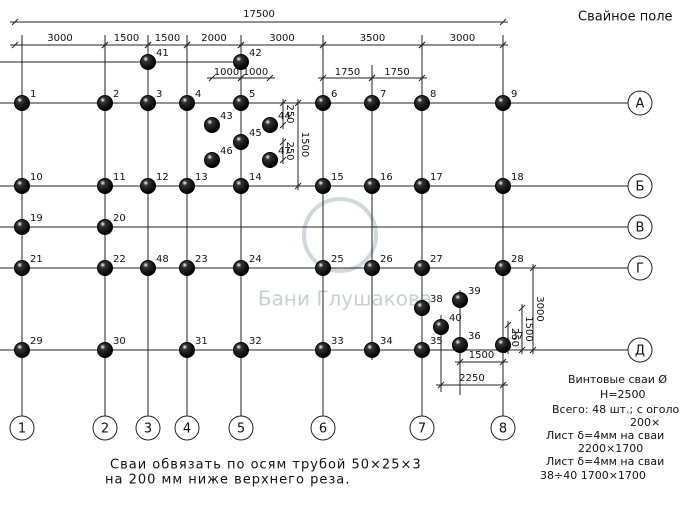  I want to click on column-axis-label: 2, so click(105, 429).